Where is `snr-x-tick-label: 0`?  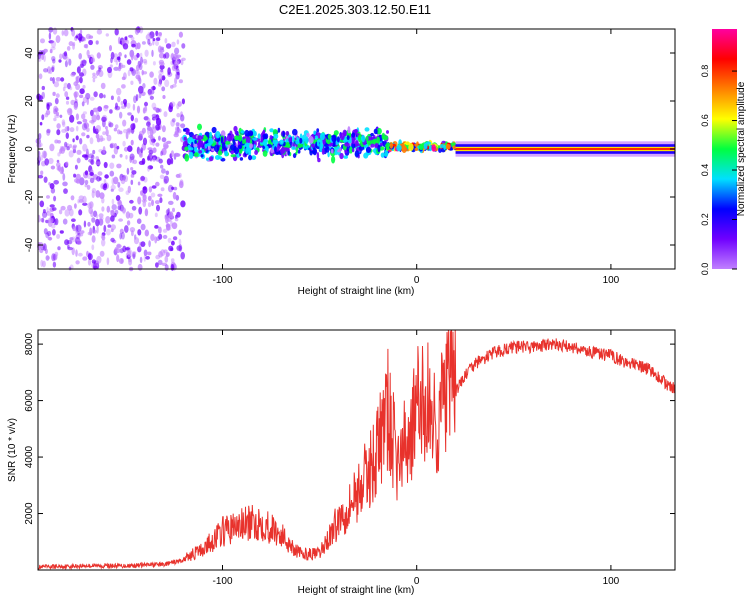 snr-x-tick-label: 0 is located at coordinates (417, 581).